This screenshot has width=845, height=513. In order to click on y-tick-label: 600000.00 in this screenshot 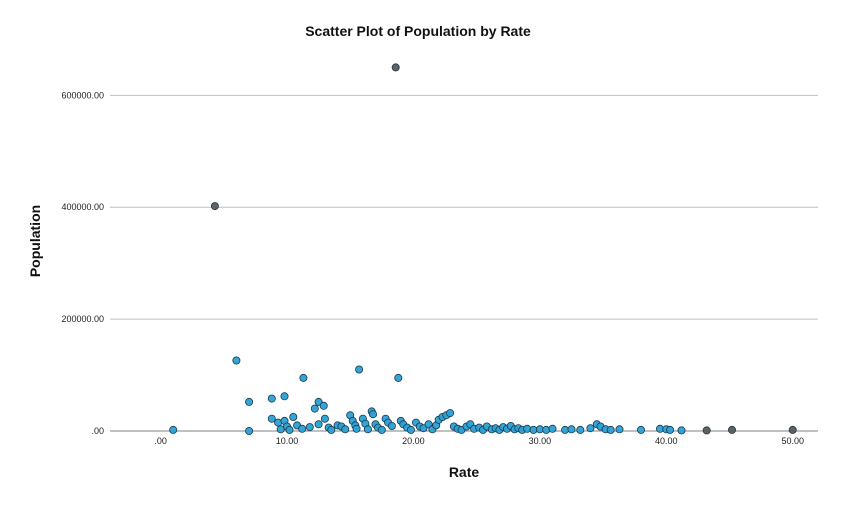, I will do `click(82, 95)`.